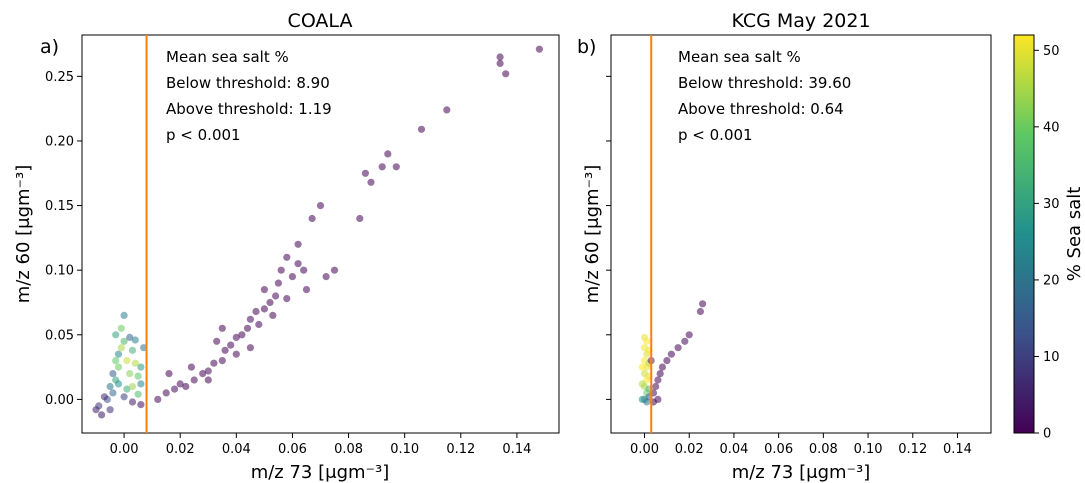 This screenshot has width=1085, height=483. Describe the element at coordinates (739, 57) in the screenshot. I see `annotation-line-1: Mean sea salt %` at that location.